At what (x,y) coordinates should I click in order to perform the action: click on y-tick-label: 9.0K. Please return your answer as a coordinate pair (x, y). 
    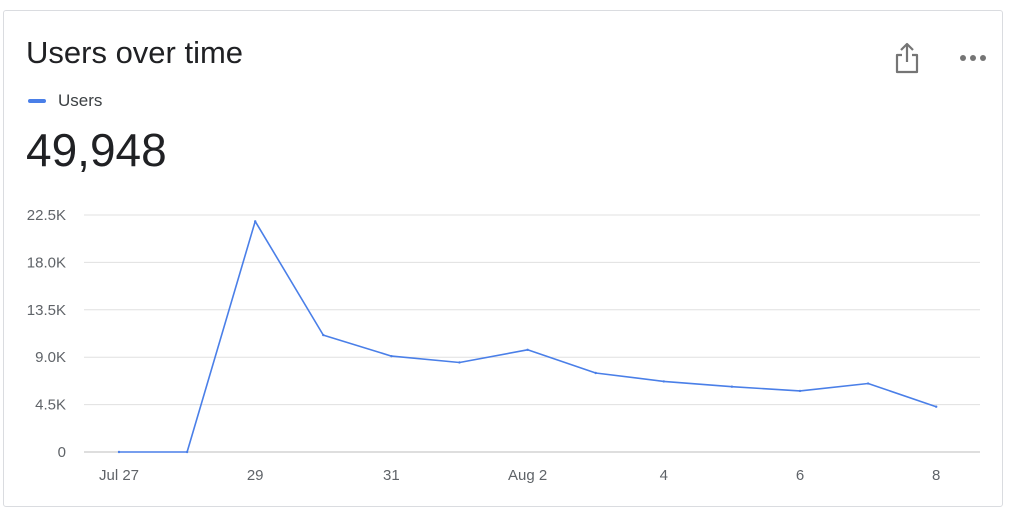
    Looking at the image, I should click on (50, 357).